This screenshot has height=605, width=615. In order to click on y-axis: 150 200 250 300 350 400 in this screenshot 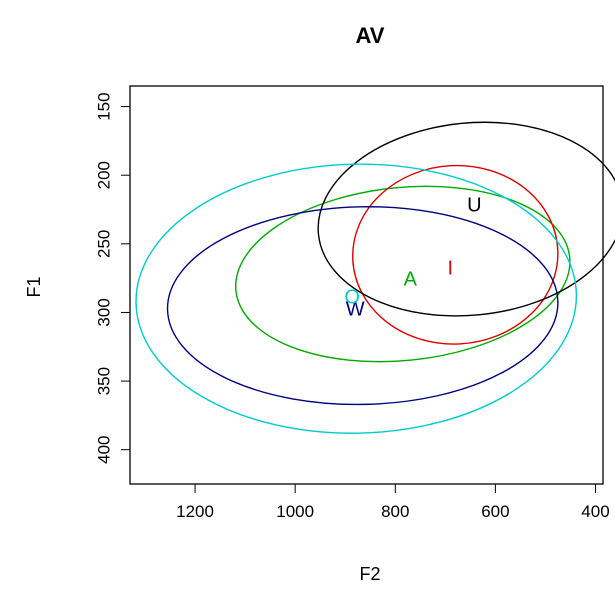, I will do `click(113, 278)`.